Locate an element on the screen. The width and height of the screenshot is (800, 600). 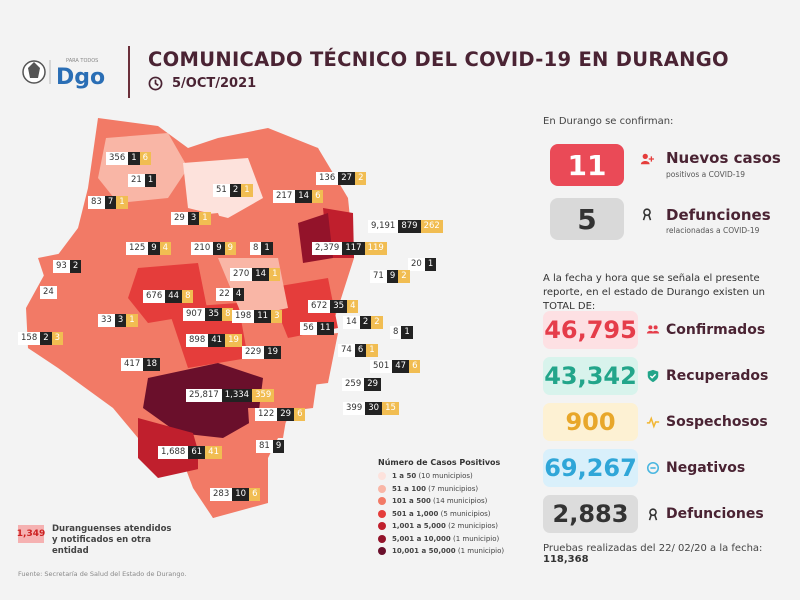
map-value: 18 is located at coordinates (152, 364).